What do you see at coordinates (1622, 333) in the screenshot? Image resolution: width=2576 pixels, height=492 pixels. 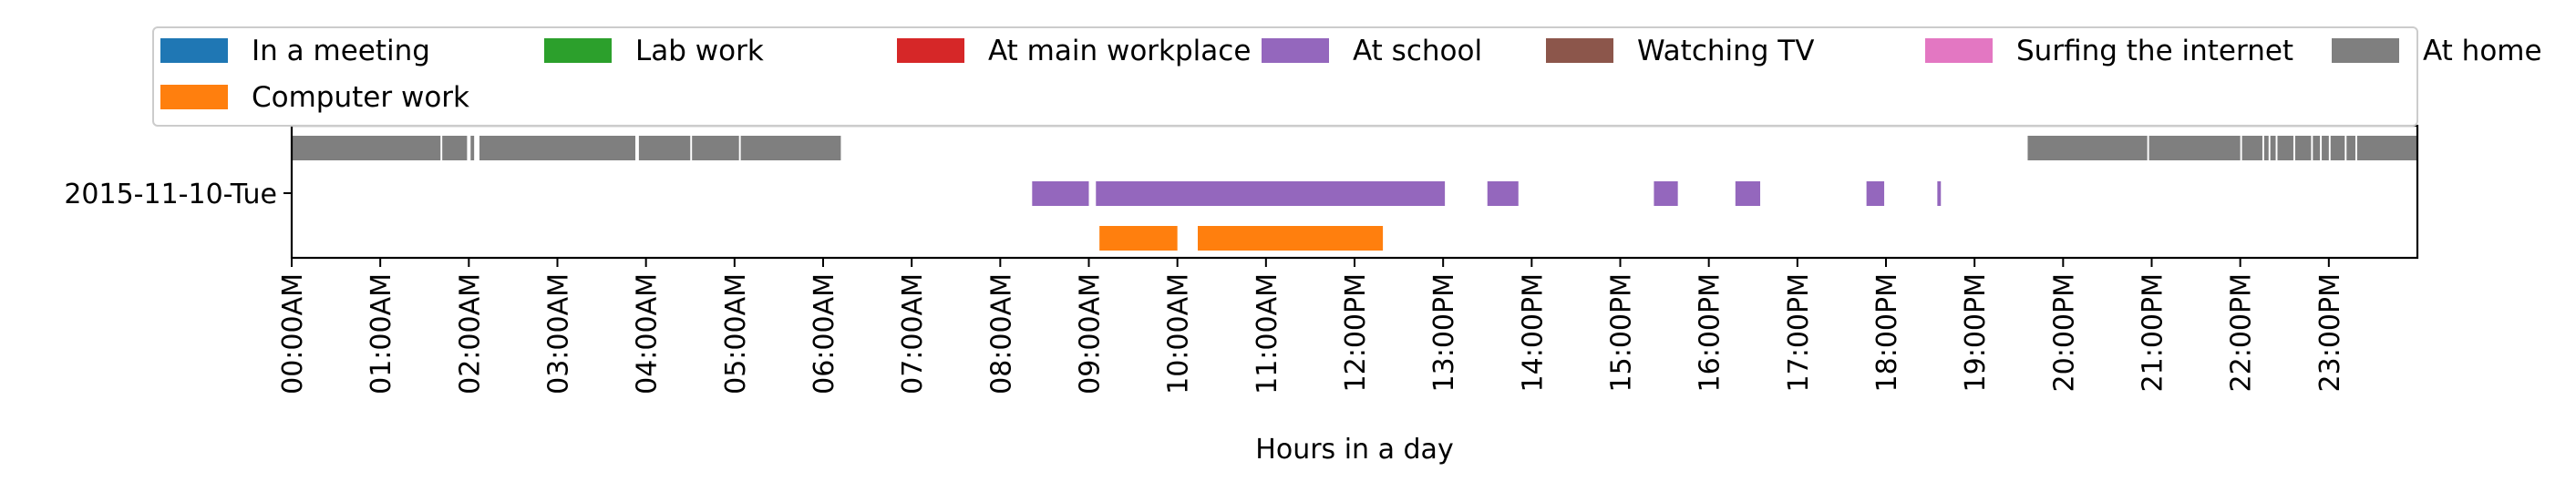 I see `x-tick-label: 15:00PM` at bounding box center [1622, 333].